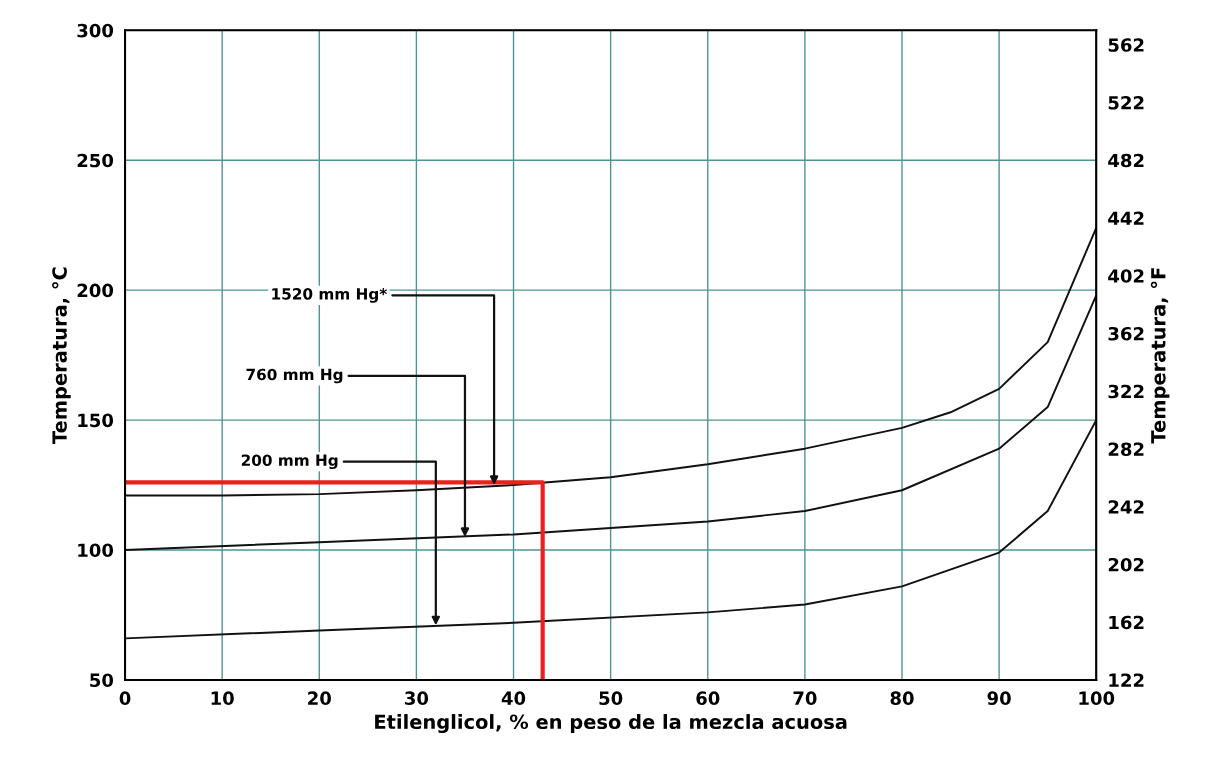 The width and height of the screenshot is (1214, 758). Describe the element at coordinates (1126, 160) in the screenshot. I see `y2-tick-label: 482` at that location.